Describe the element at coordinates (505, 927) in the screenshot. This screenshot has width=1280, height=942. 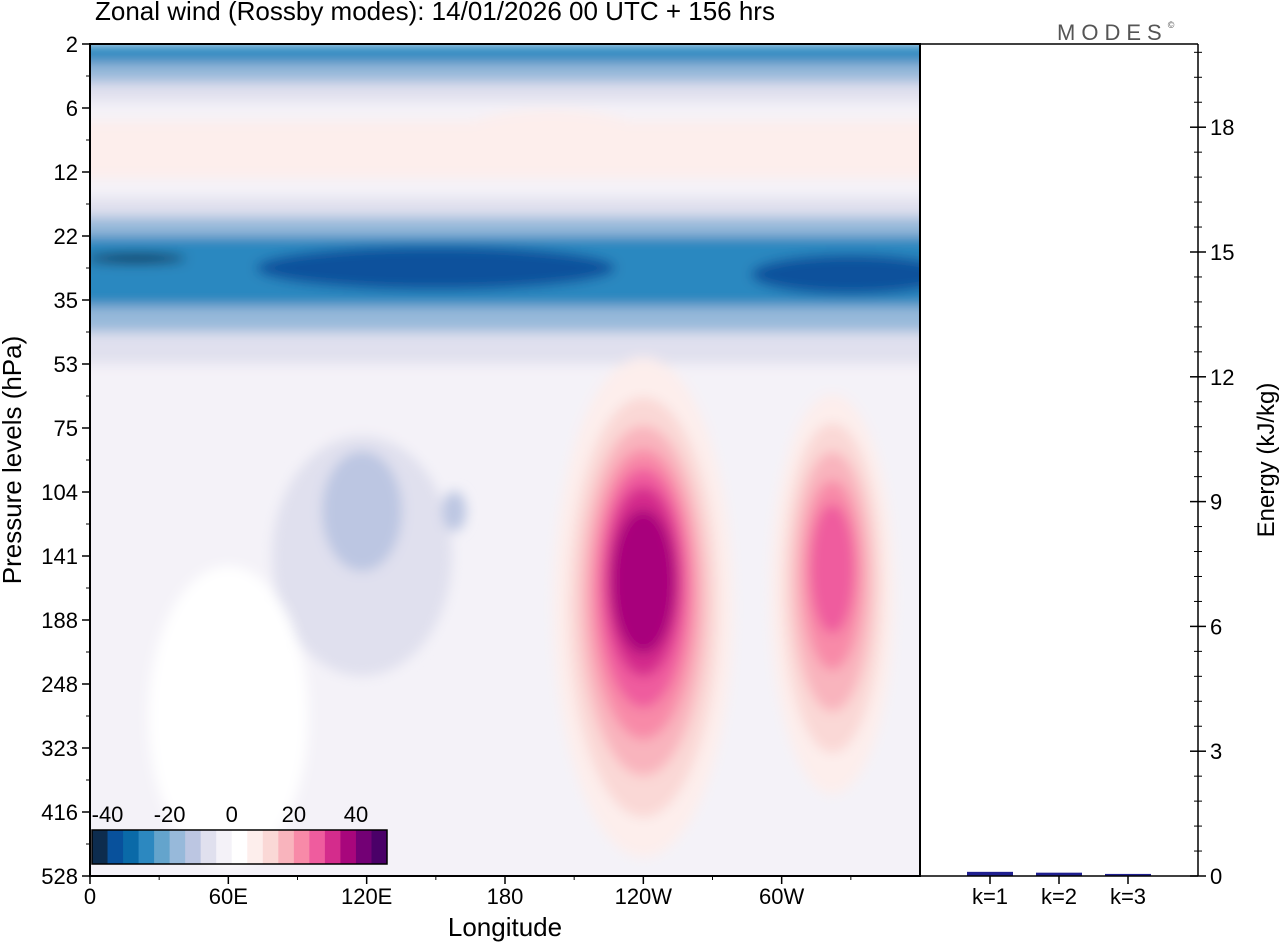
I see `x-axis-label: Longitude` at that location.